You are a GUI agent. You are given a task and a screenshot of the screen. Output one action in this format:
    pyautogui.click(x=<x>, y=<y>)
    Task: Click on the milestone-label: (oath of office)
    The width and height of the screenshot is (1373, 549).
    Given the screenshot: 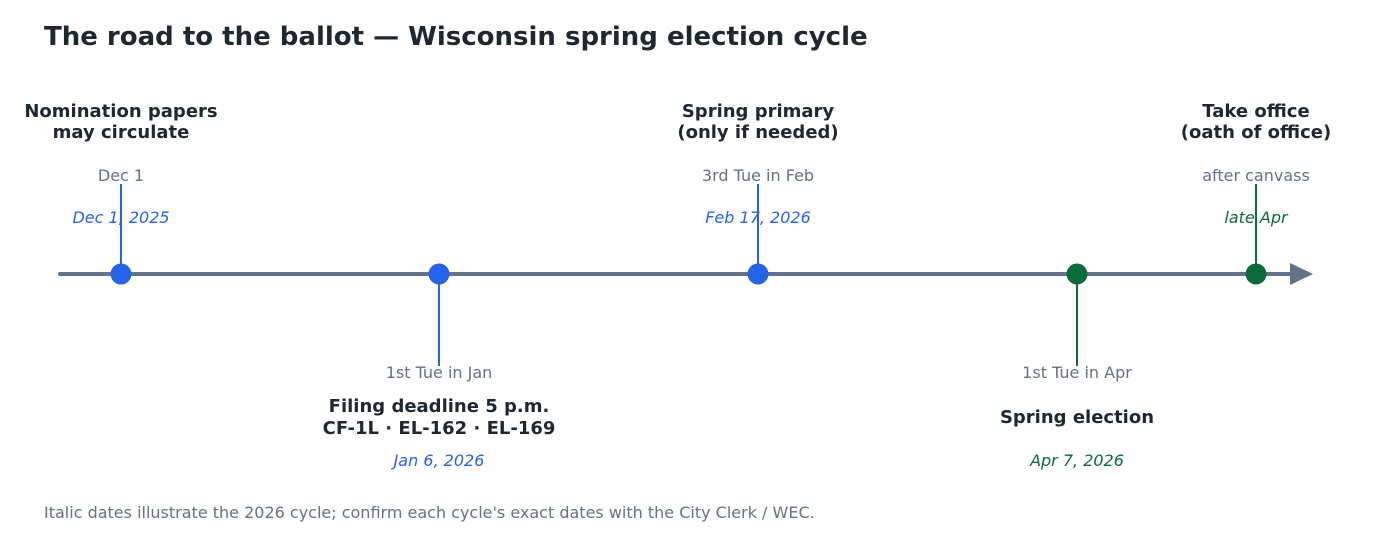 What is the action you would take?
    pyautogui.click(x=1256, y=132)
    